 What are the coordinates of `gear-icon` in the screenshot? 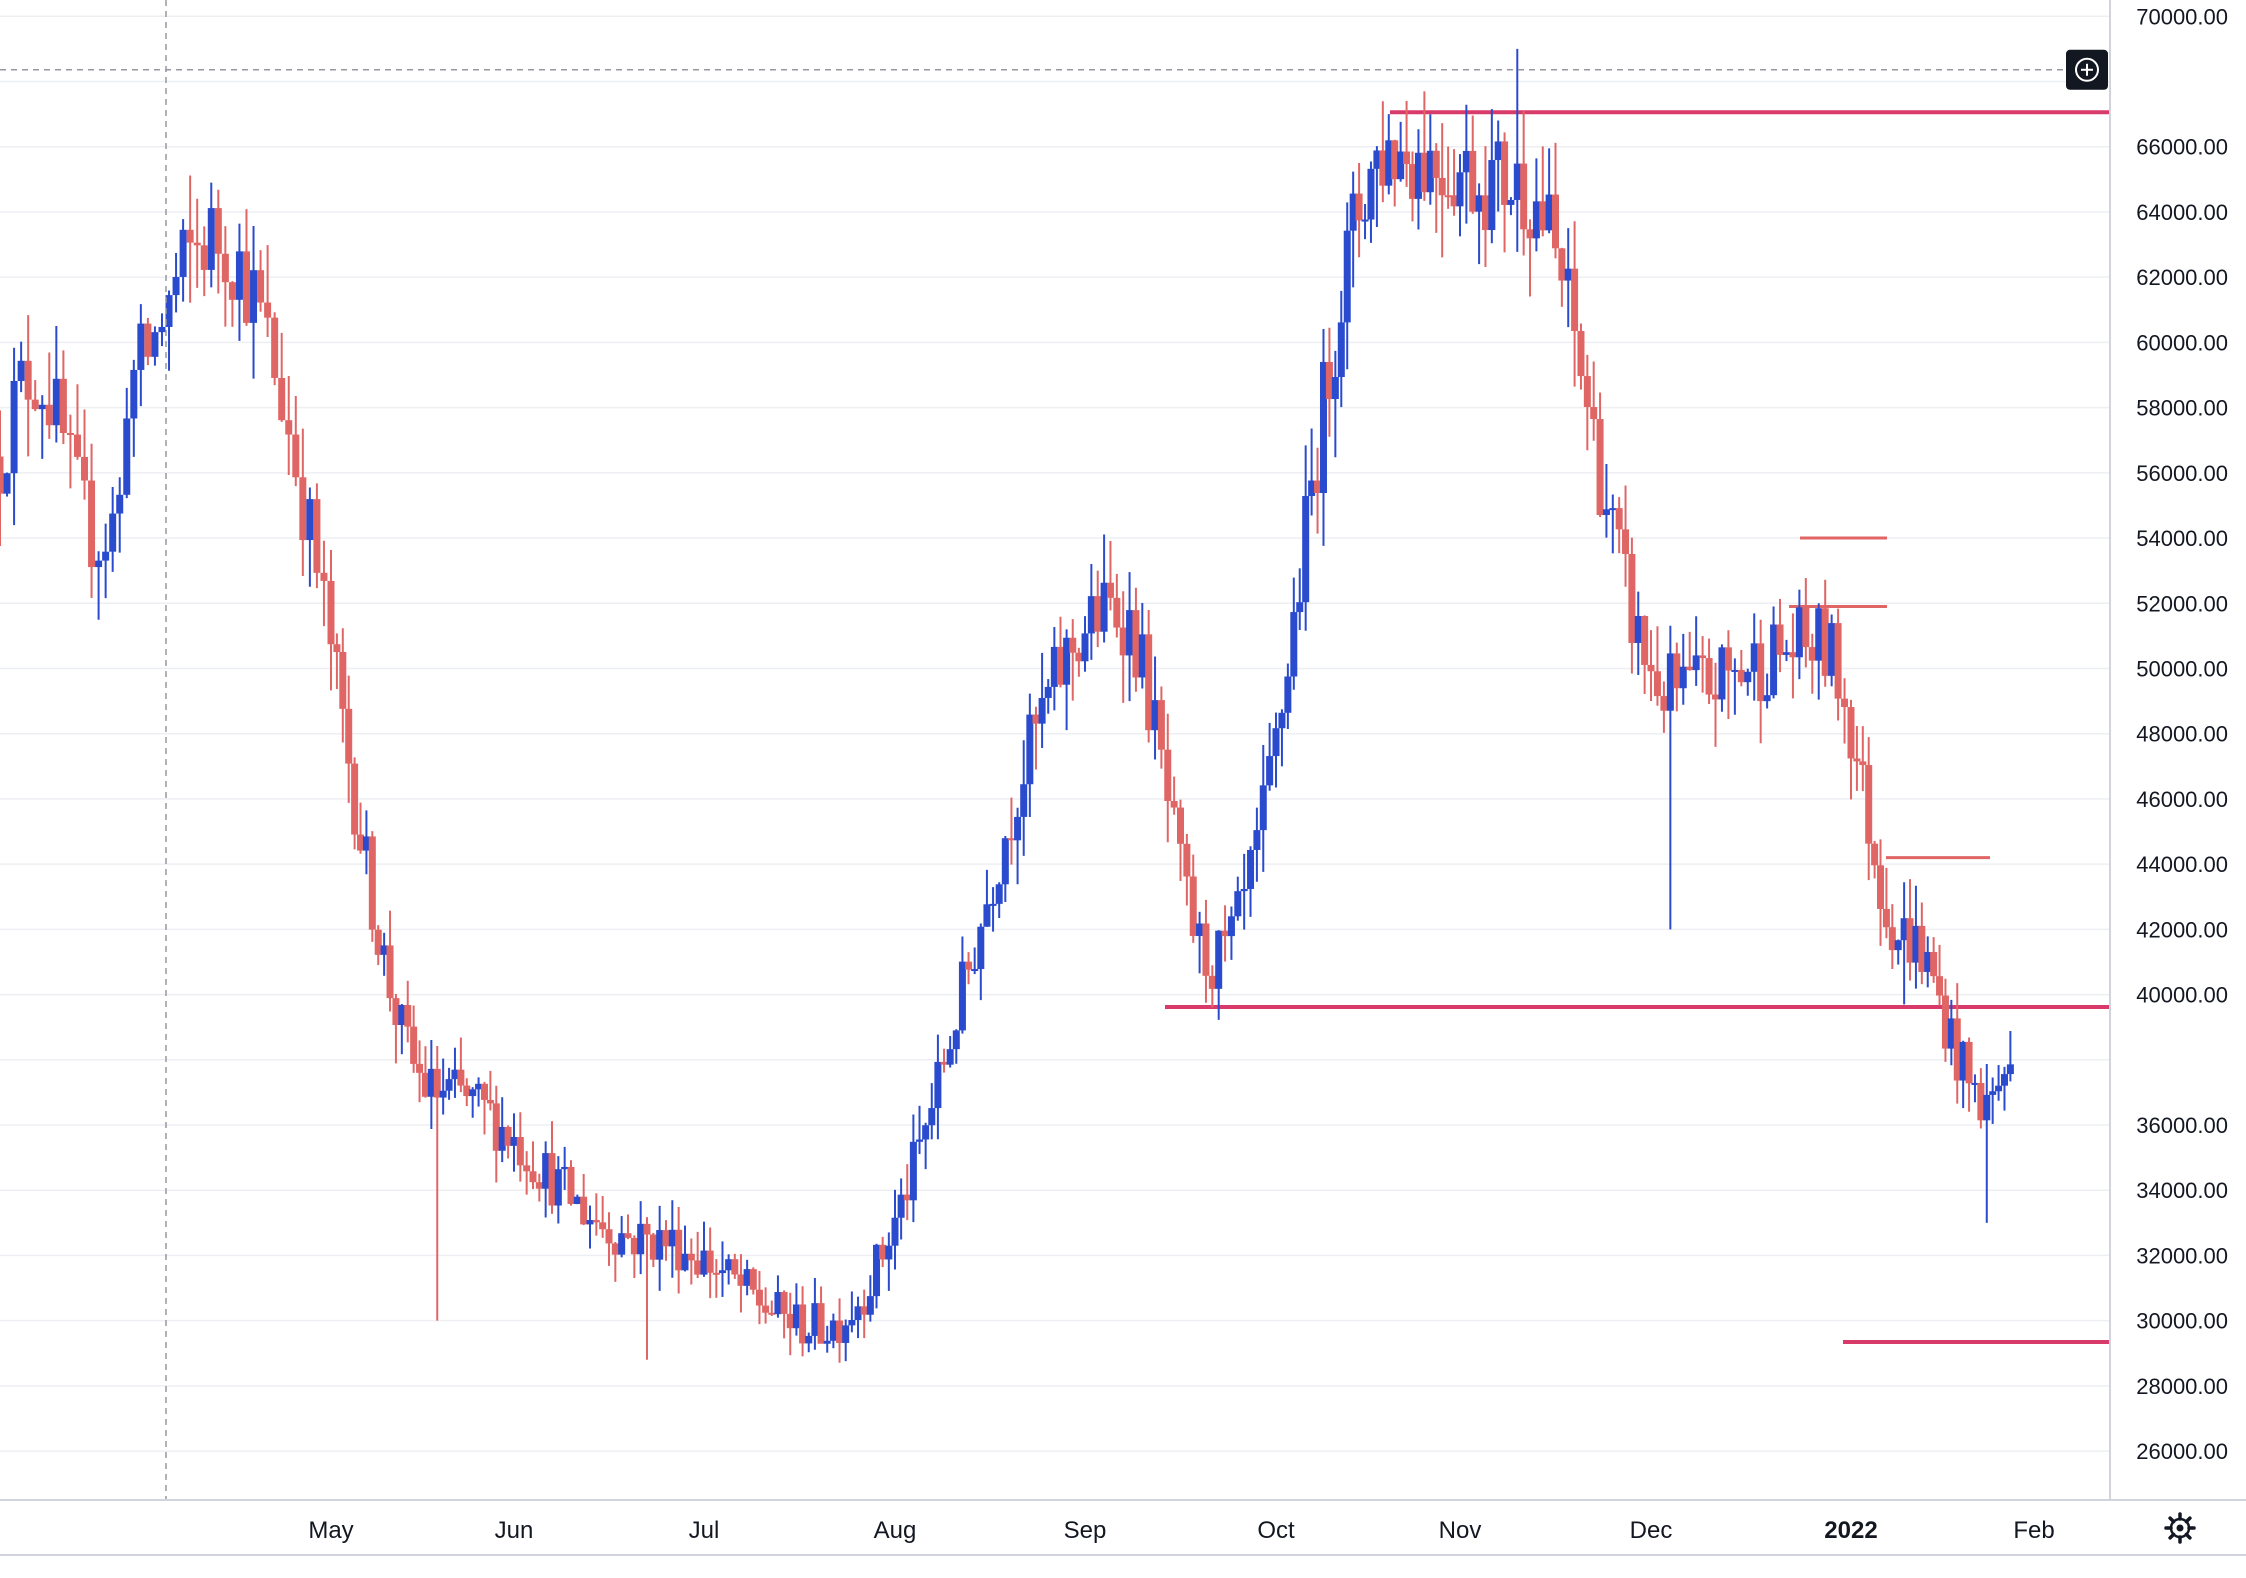 It's located at (2180, 1528).